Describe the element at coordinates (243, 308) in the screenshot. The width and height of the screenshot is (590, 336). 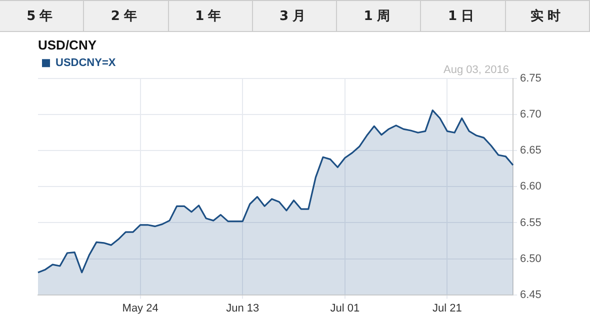
I see `x-tick-label: Jun 13` at that location.